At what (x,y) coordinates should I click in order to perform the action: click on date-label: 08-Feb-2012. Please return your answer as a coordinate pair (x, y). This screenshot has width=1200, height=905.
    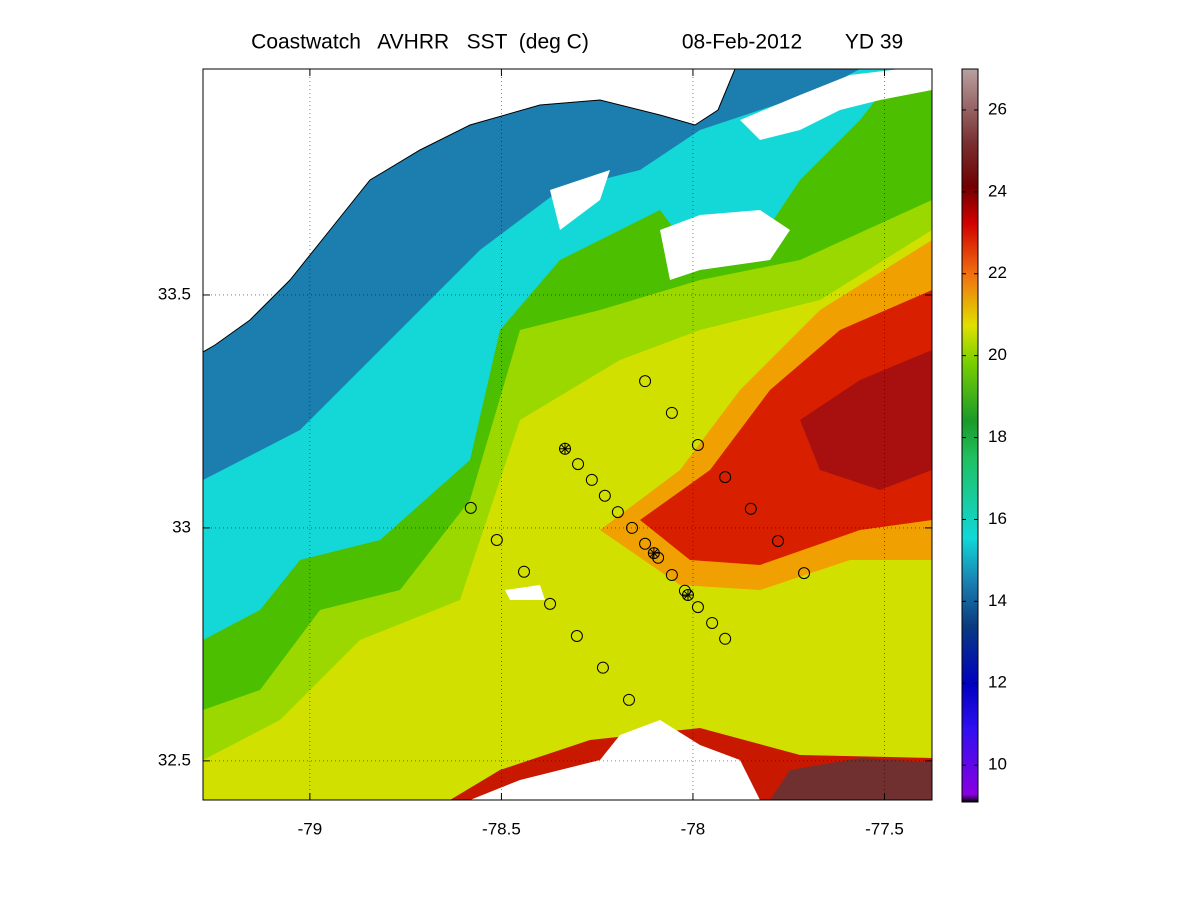
    Looking at the image, I should click on (742, 42).